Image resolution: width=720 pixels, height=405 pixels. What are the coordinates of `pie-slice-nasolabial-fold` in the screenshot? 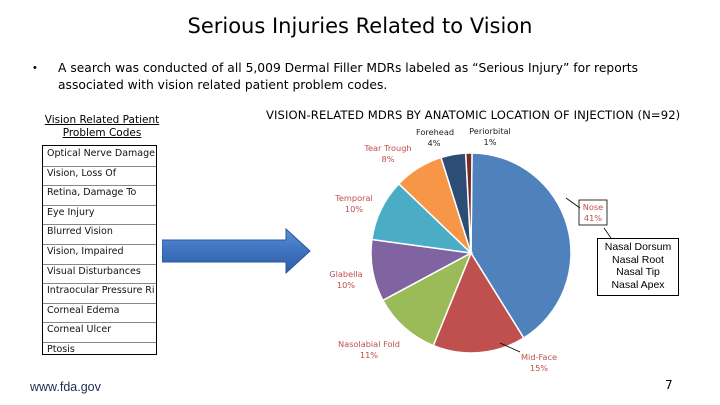 It's located at (427, 299).